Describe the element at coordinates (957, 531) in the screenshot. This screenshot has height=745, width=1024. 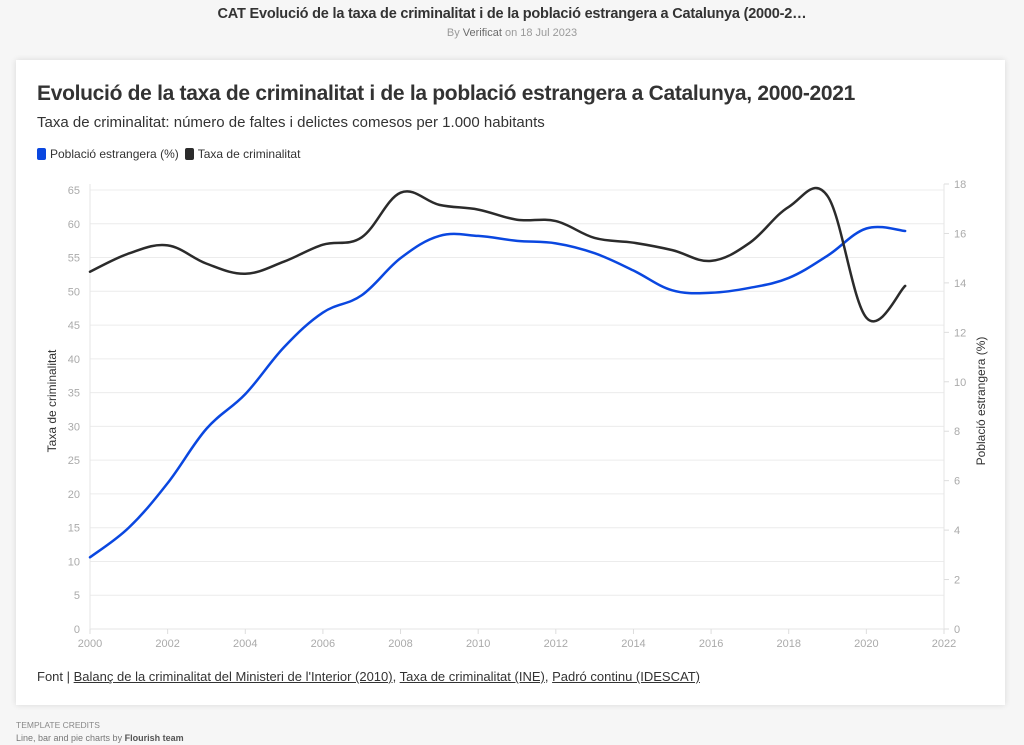
I see `y2-tick-label: 4` at that location.